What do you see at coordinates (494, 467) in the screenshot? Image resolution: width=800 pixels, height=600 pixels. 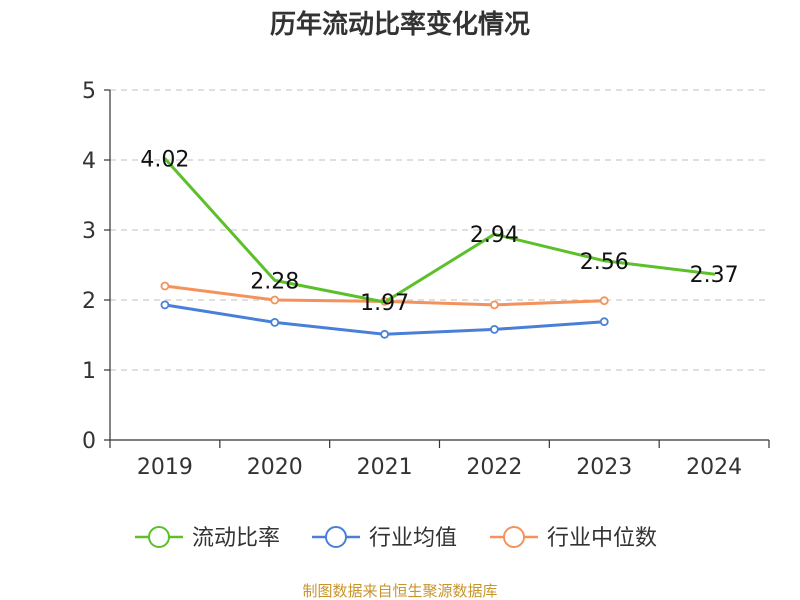 I see `x-tick-label: 2022` at bounding box center [494, 467].